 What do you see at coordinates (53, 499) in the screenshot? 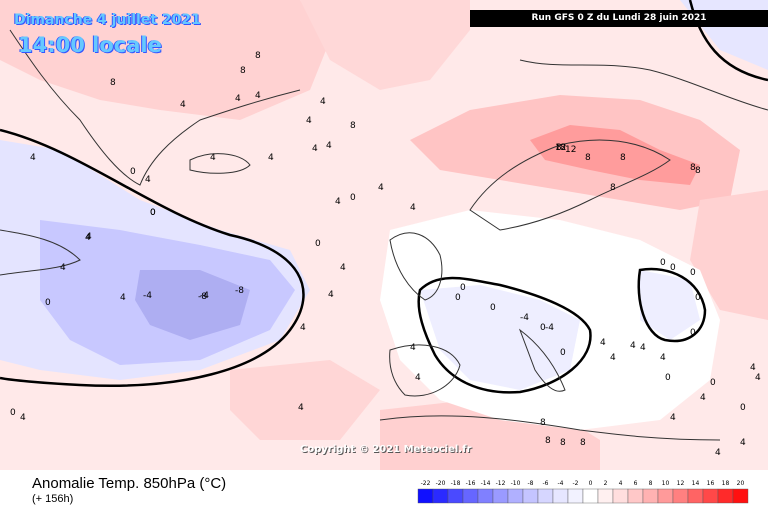
I see `forecast-offset: (+ 156h)` at bounding box center [53, 499].